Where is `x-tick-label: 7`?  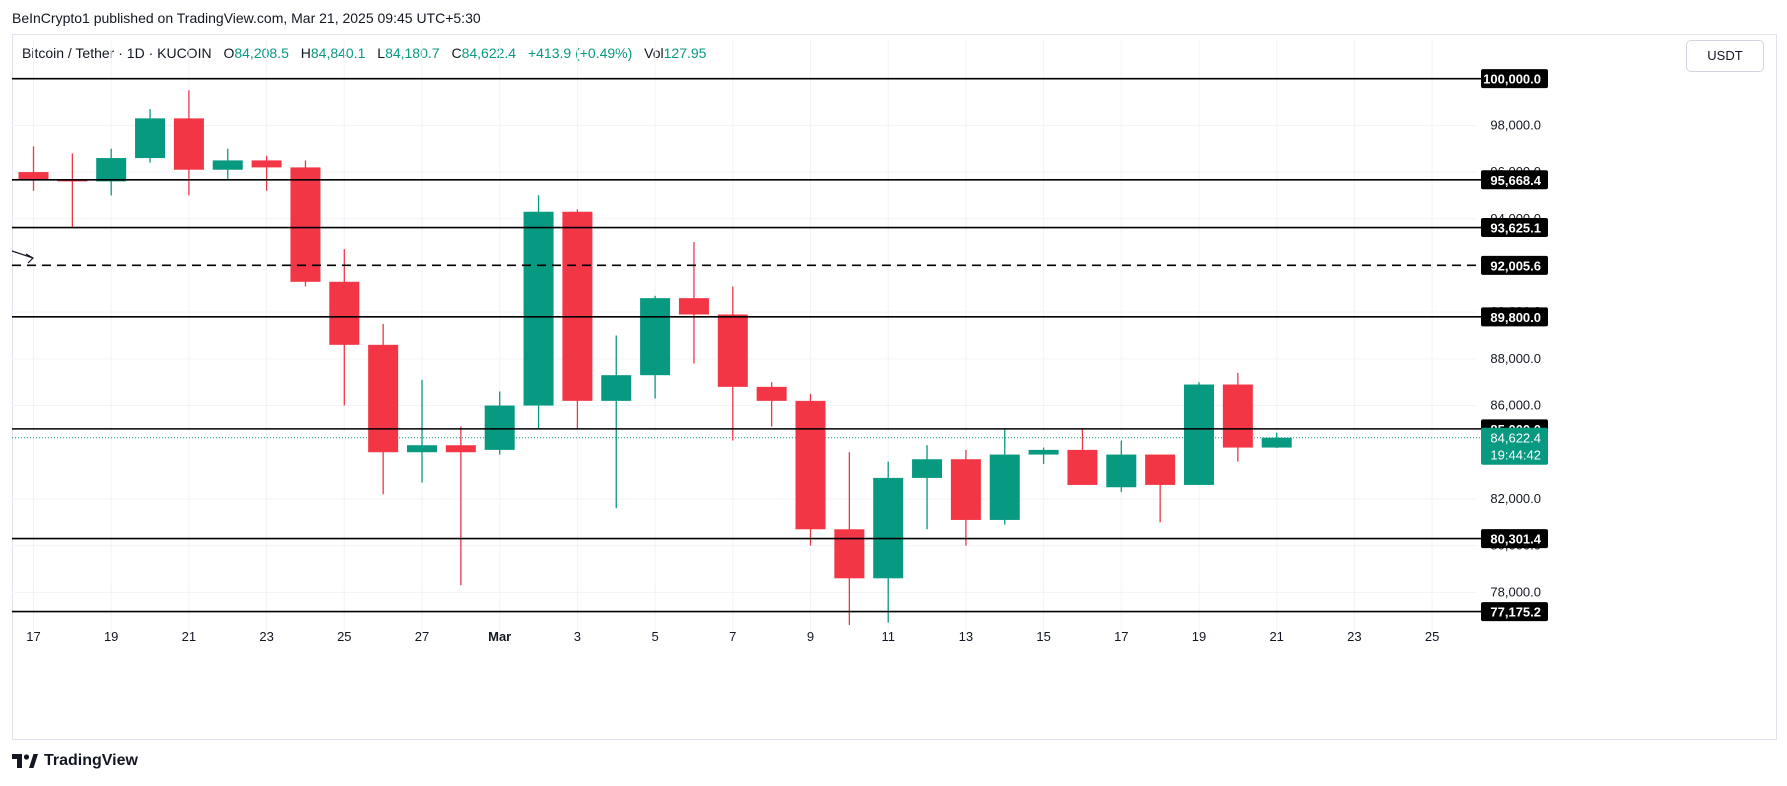
x-tick-label: 7 is located at coordinates (732, 636).